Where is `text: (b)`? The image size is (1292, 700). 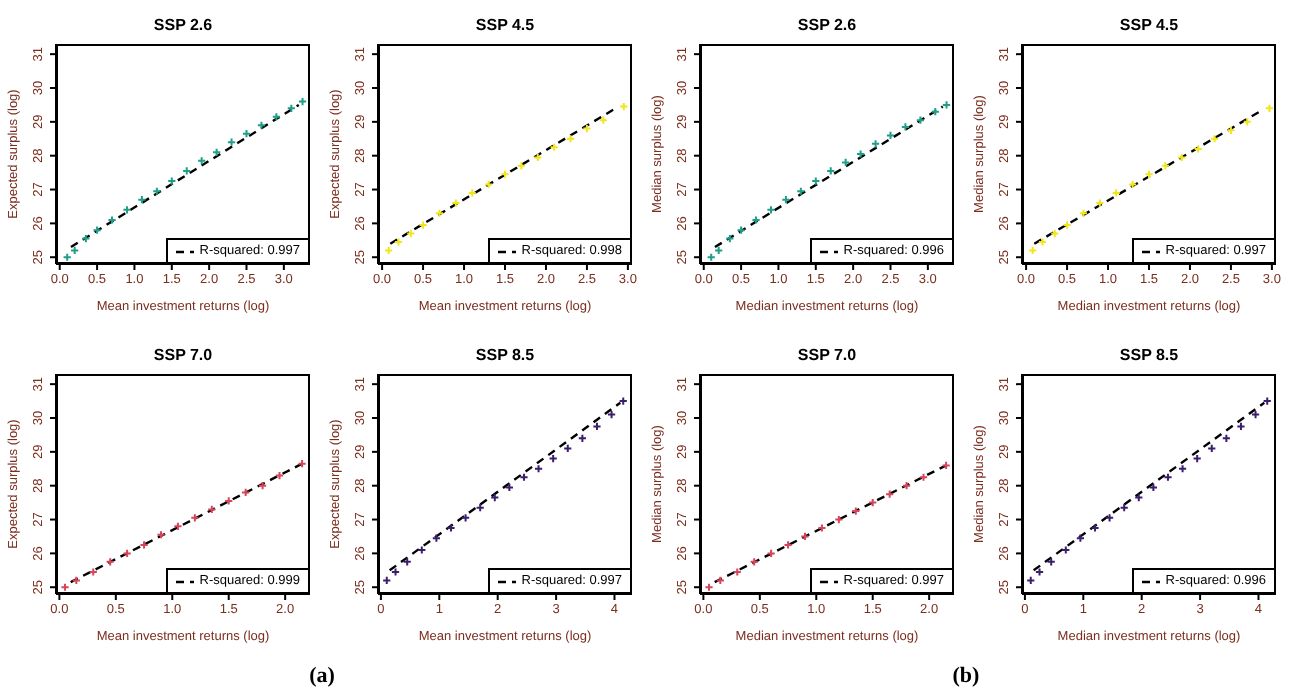 text: (b) is located at coordinates (966, 676).